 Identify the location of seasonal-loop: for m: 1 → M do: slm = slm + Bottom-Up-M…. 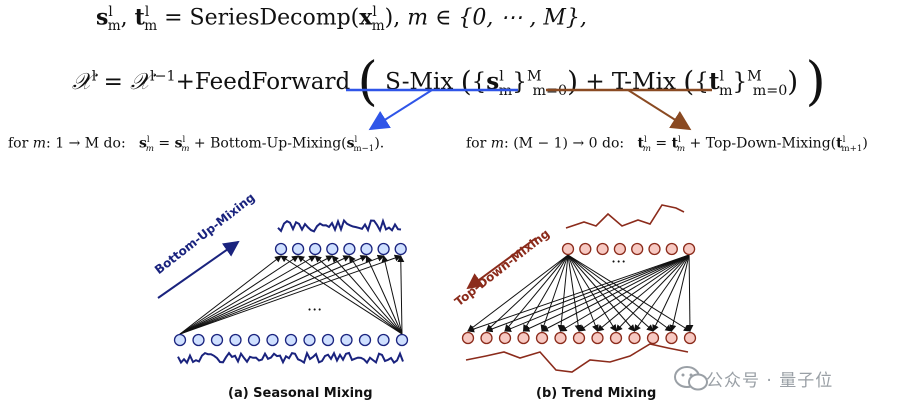
(196, 145).